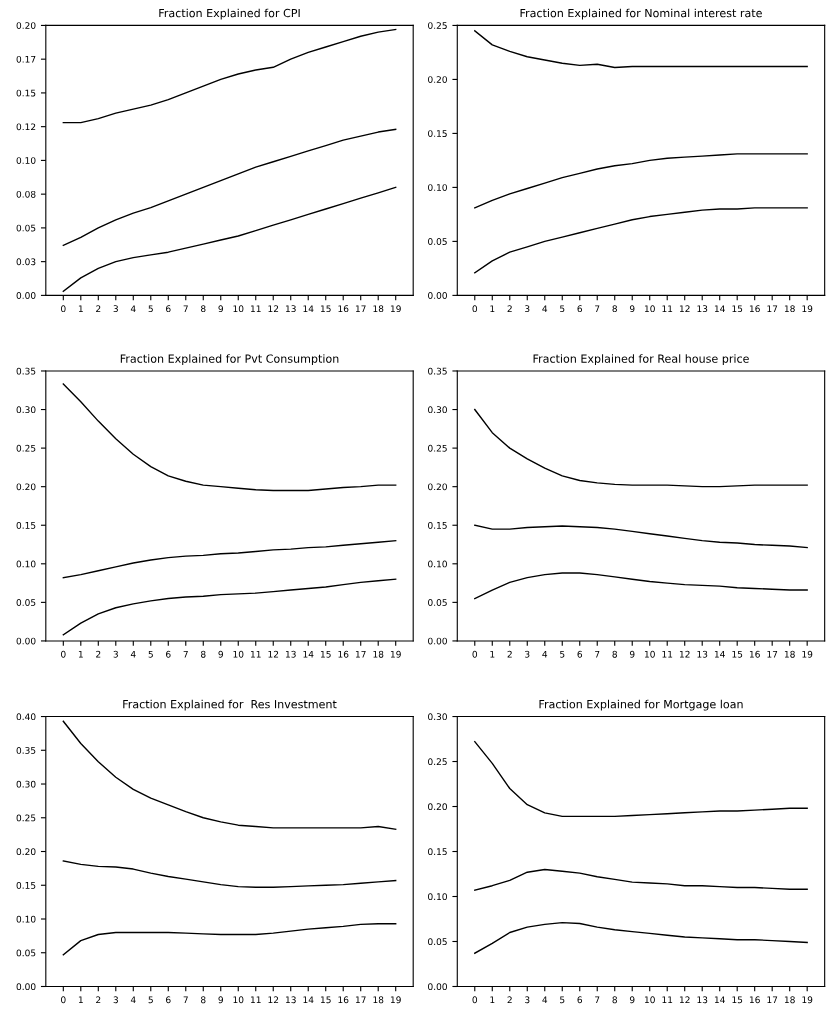 This screenshot has height=1017, width=833. Describe the element at coordinates (26, 194) in the screenshot. I see `y-tick-label: 0.08` at that location.